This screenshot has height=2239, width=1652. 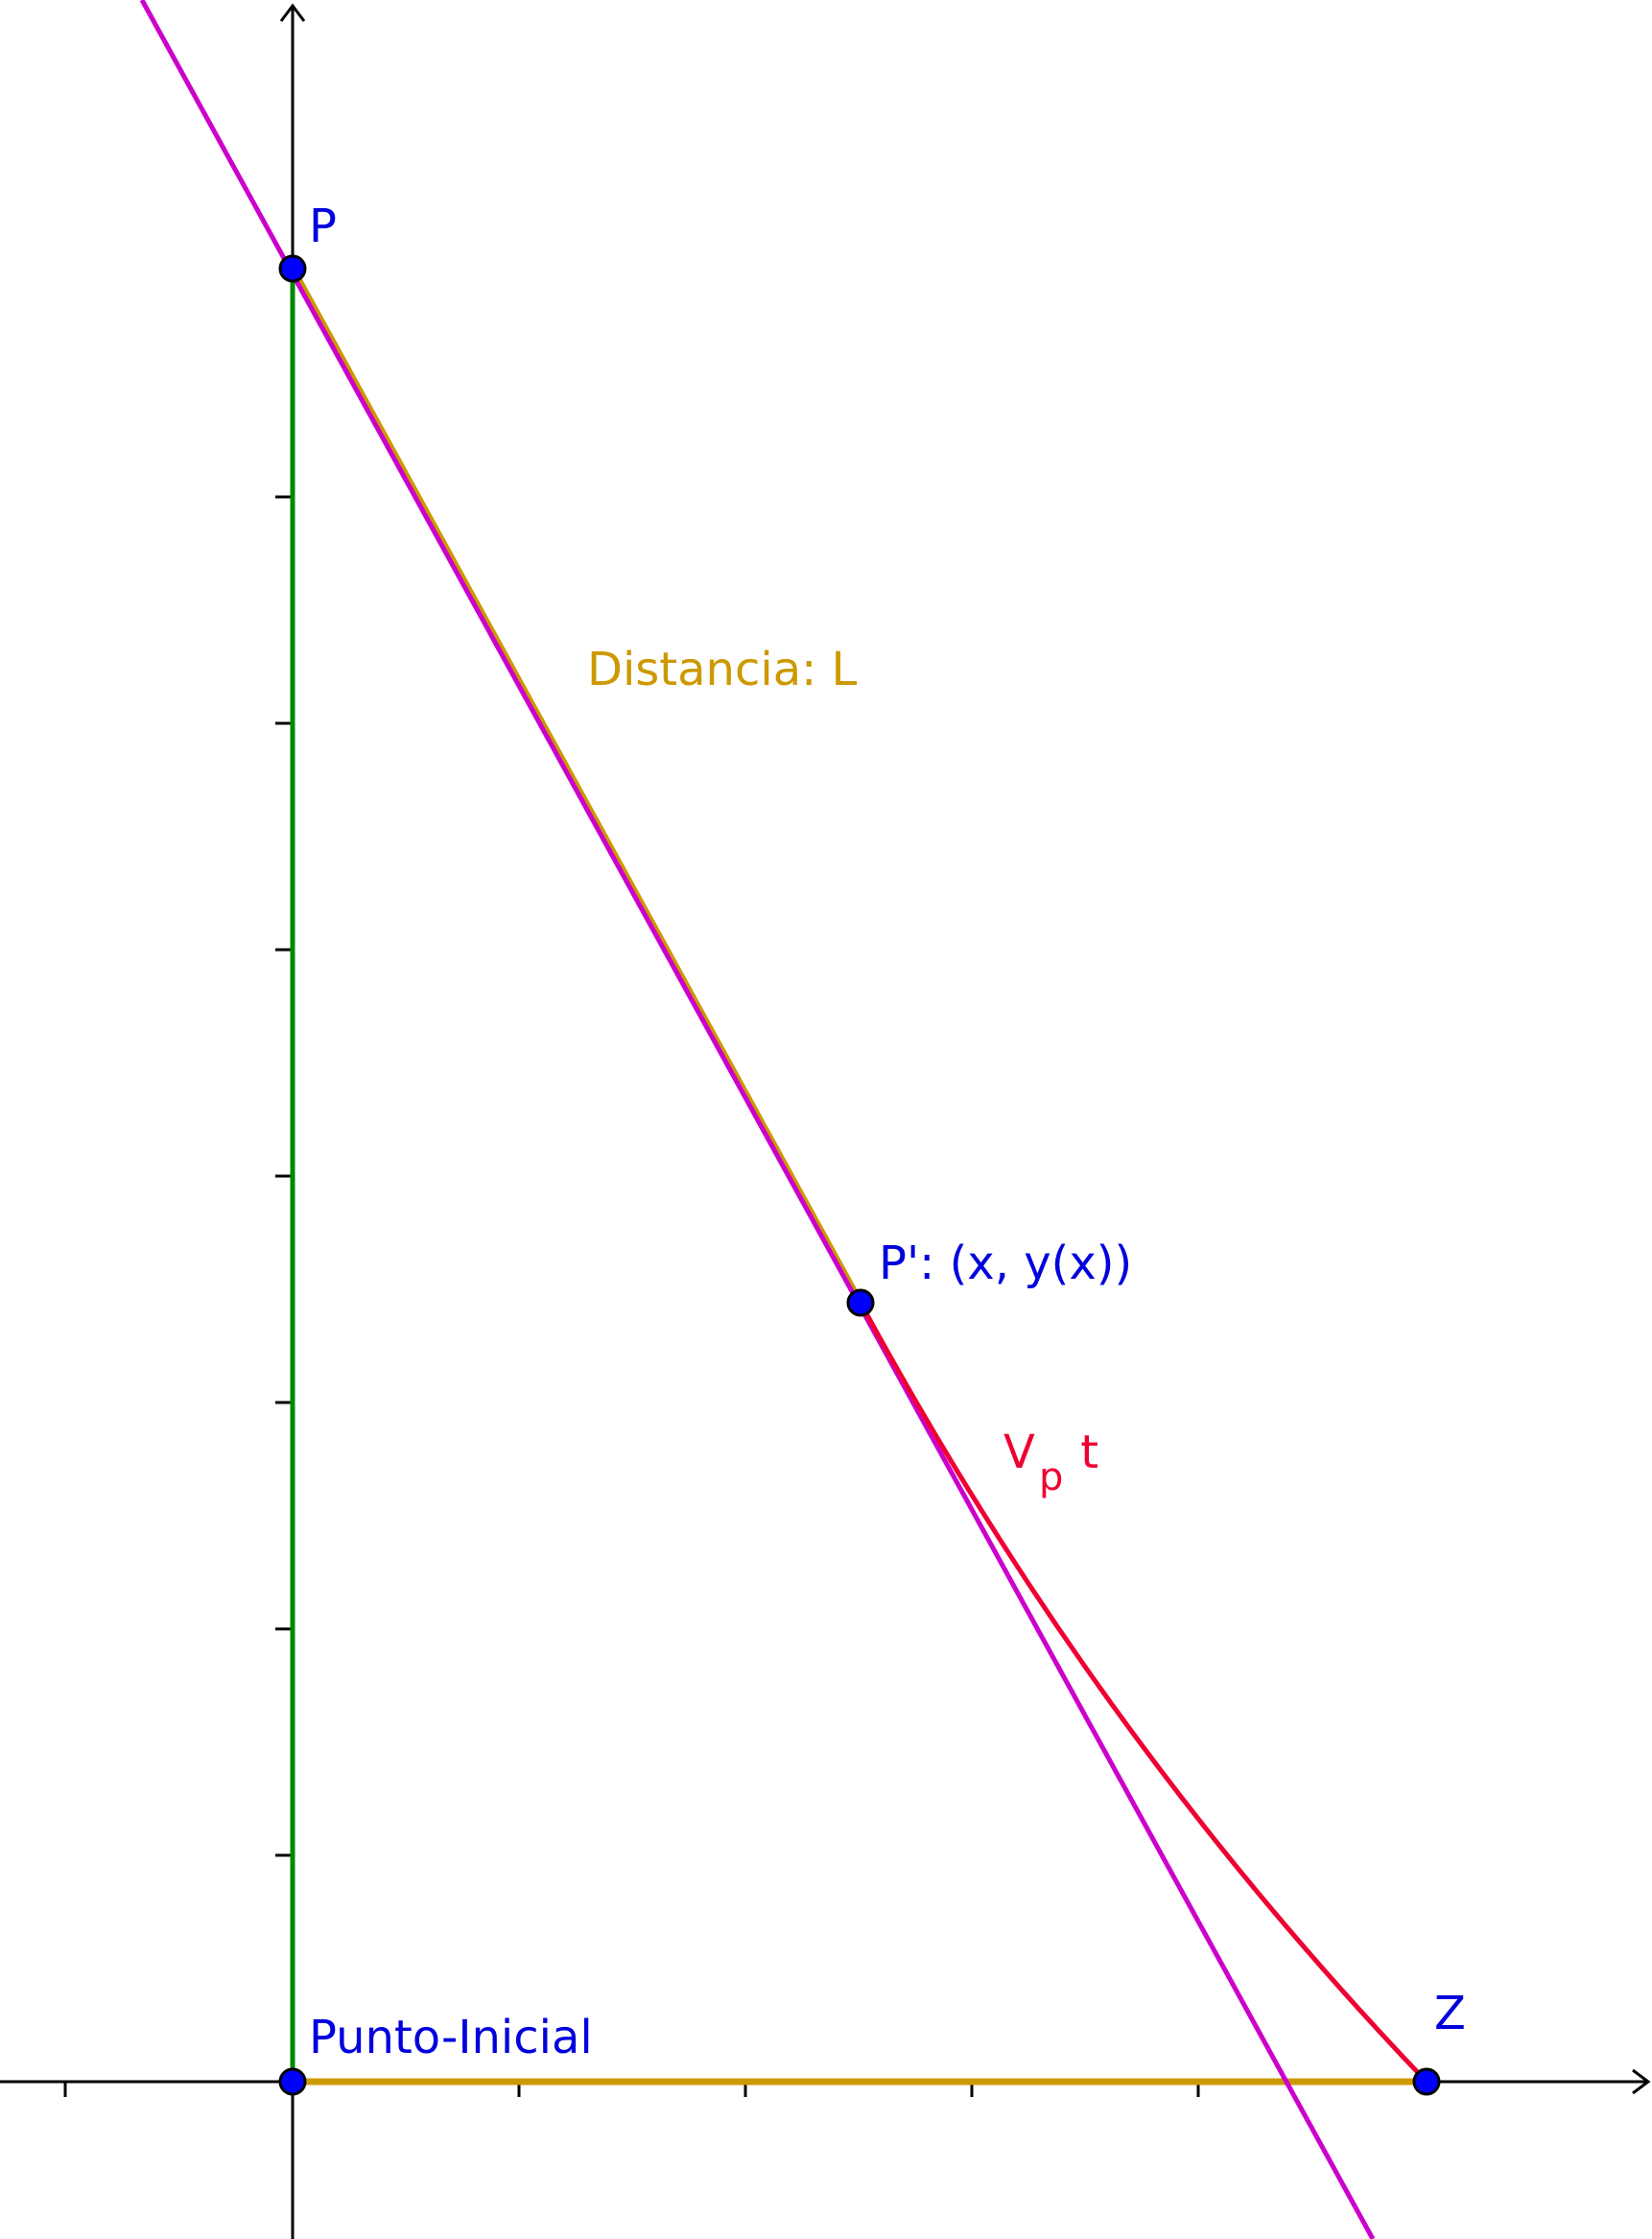 I want to click on point-z, so click(x=1427, y=2081).